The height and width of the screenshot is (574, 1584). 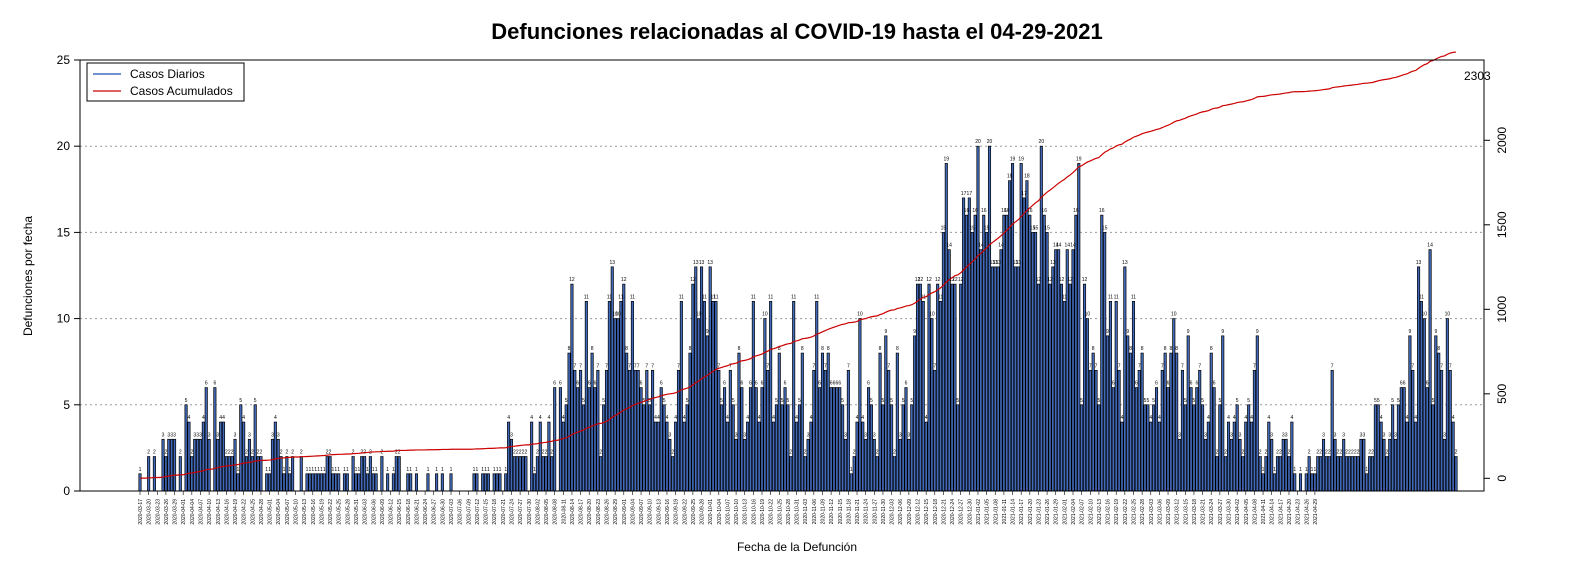 What do you see at coordinates (1021, 159) in the screenshot?
I see `bar-value-label: 19` at bounding box center [1021, 159].